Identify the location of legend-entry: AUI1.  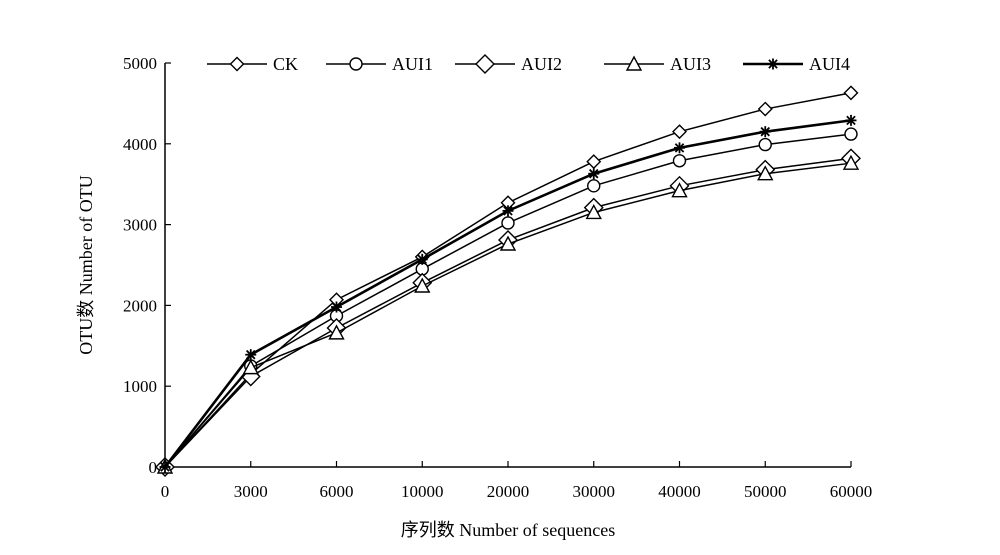
(379, 64).